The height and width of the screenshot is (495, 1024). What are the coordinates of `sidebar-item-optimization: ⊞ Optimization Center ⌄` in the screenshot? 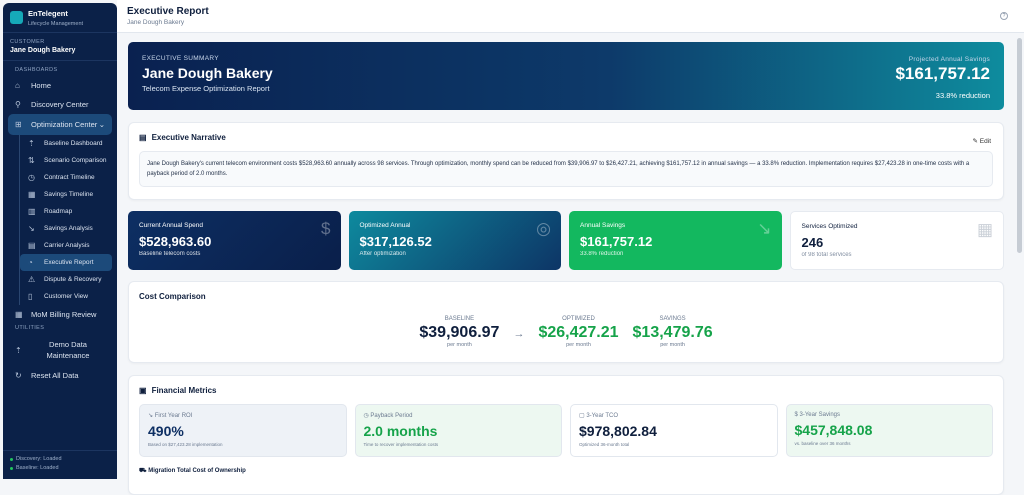 It's located at (60, 124).